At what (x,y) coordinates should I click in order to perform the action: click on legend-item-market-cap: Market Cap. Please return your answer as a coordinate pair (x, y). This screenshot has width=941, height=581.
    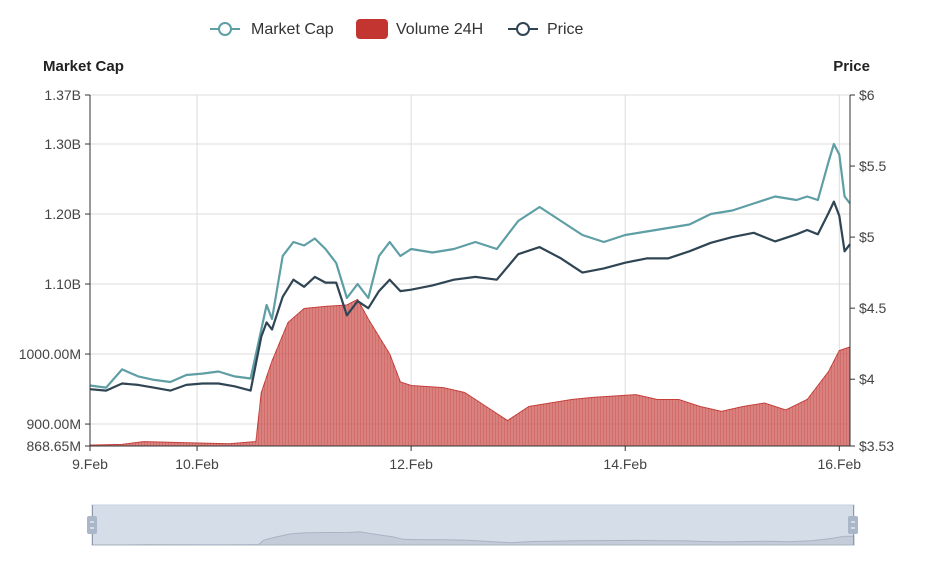
    Looking at the image, I should click on (272, 29).